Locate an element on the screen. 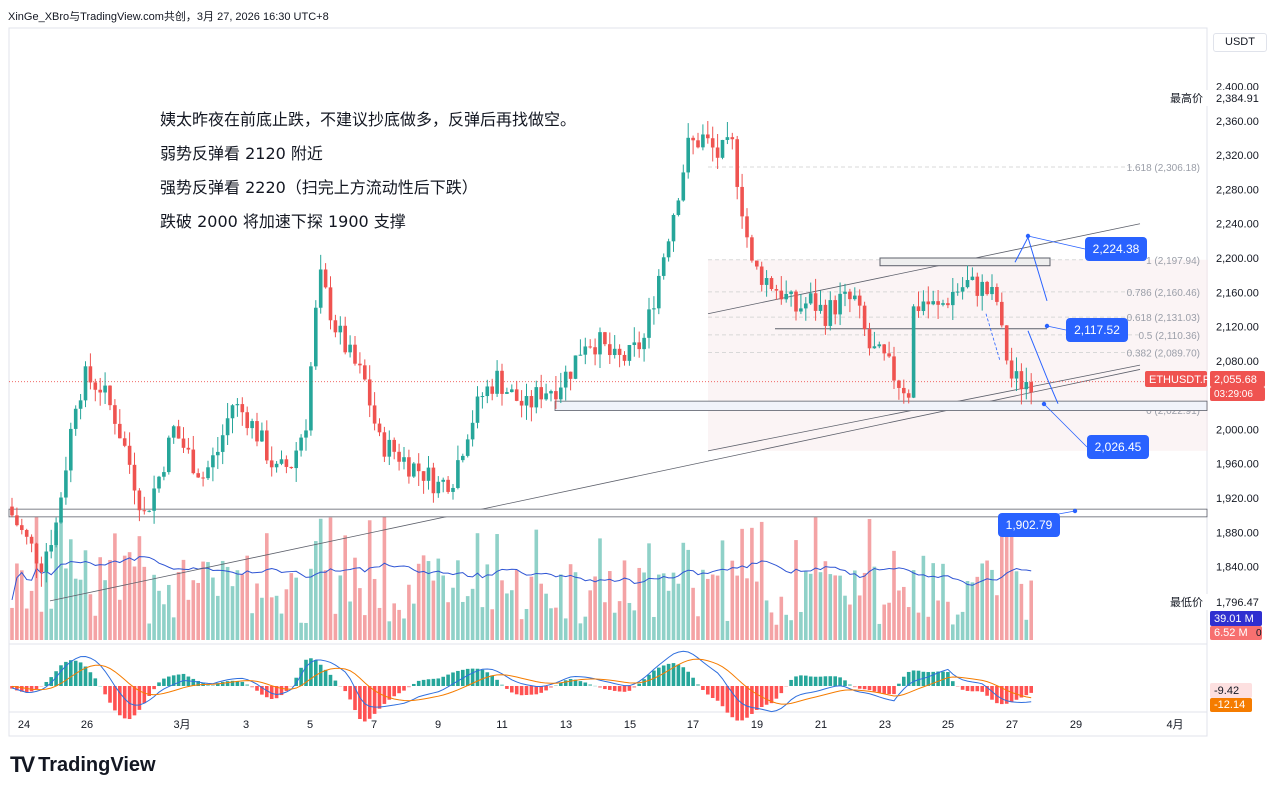 This screenshot has height=793, width=1280. target-connector is located at coordinates (1065, 425).